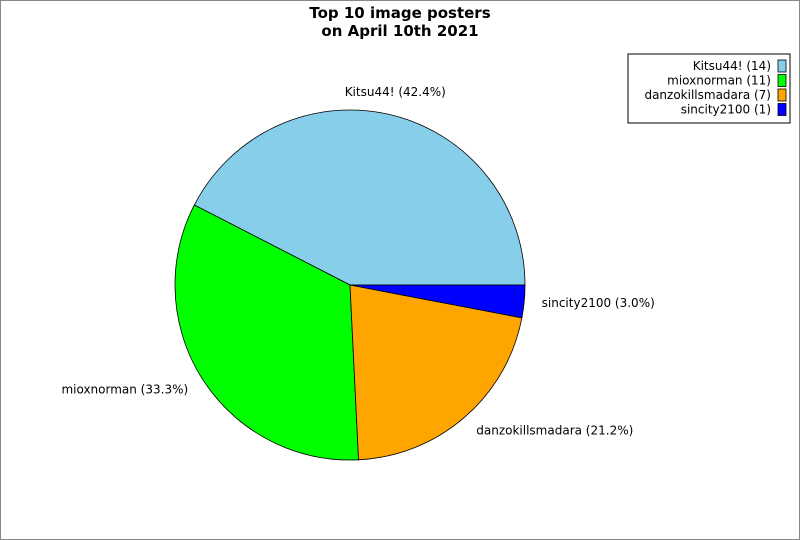 The width and height of the screenshot is (800, 540). What do you see at coordinates (726, 110) in the screenshot?
I see `legend-label: sincity2100 (1)` at bounding box center [726, 110].